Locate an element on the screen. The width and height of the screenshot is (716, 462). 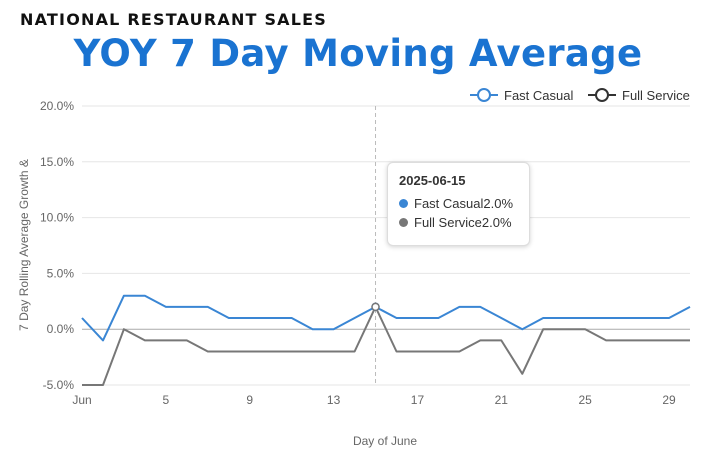
x-axis-ticks: Jun 5 9 13 17 21 25 29 is located at coordinates (374, 400).